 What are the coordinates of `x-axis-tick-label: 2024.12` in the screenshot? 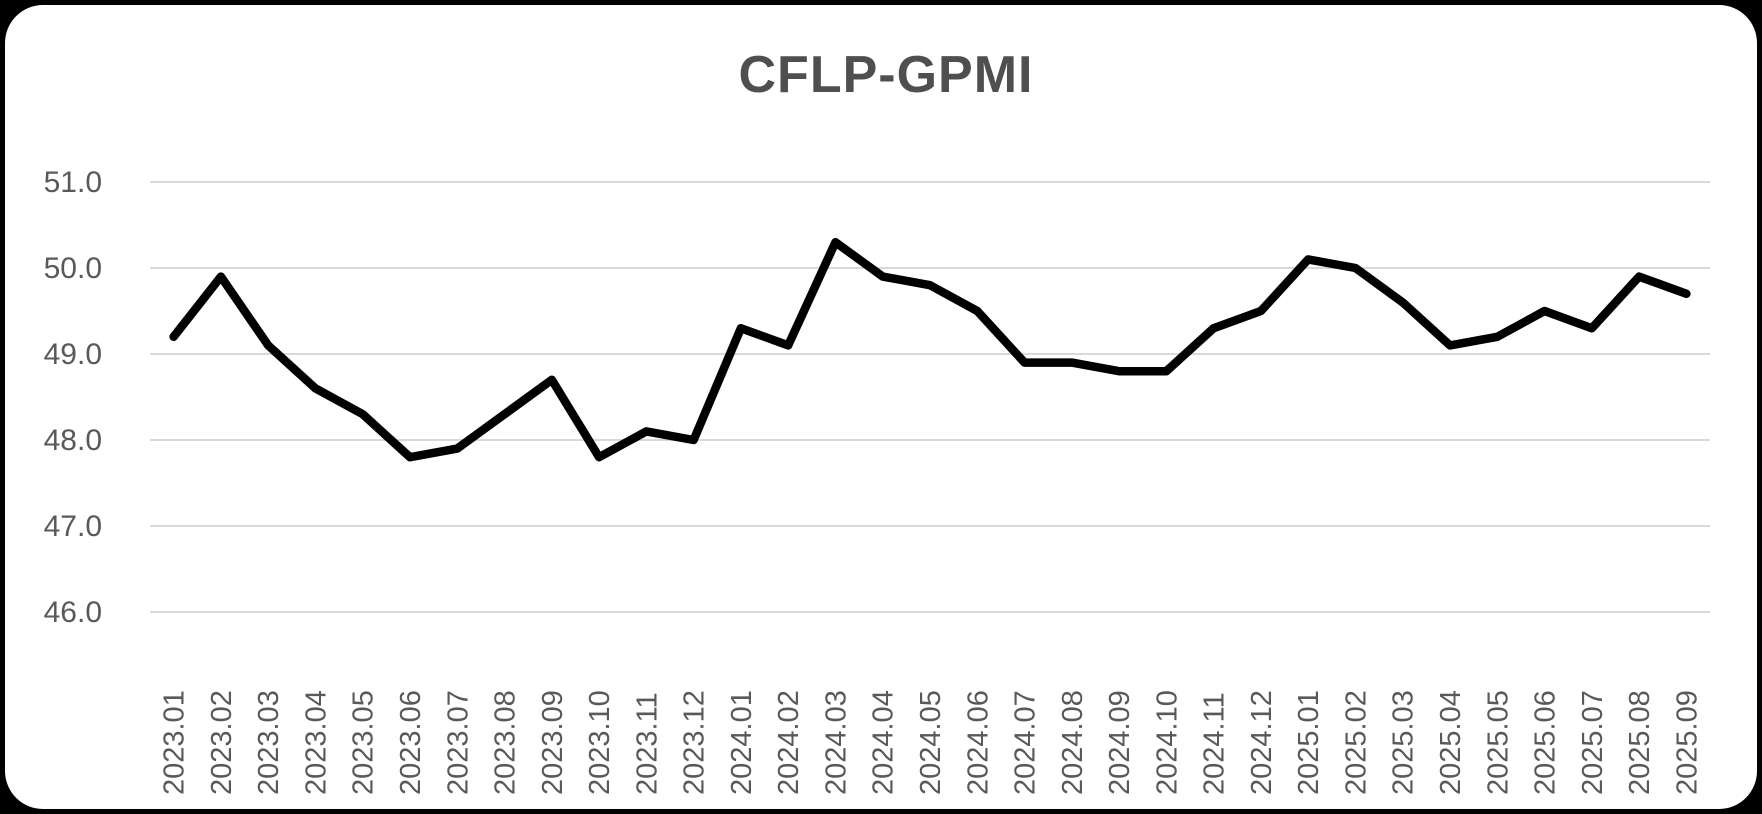 It's located at (1262, 742).